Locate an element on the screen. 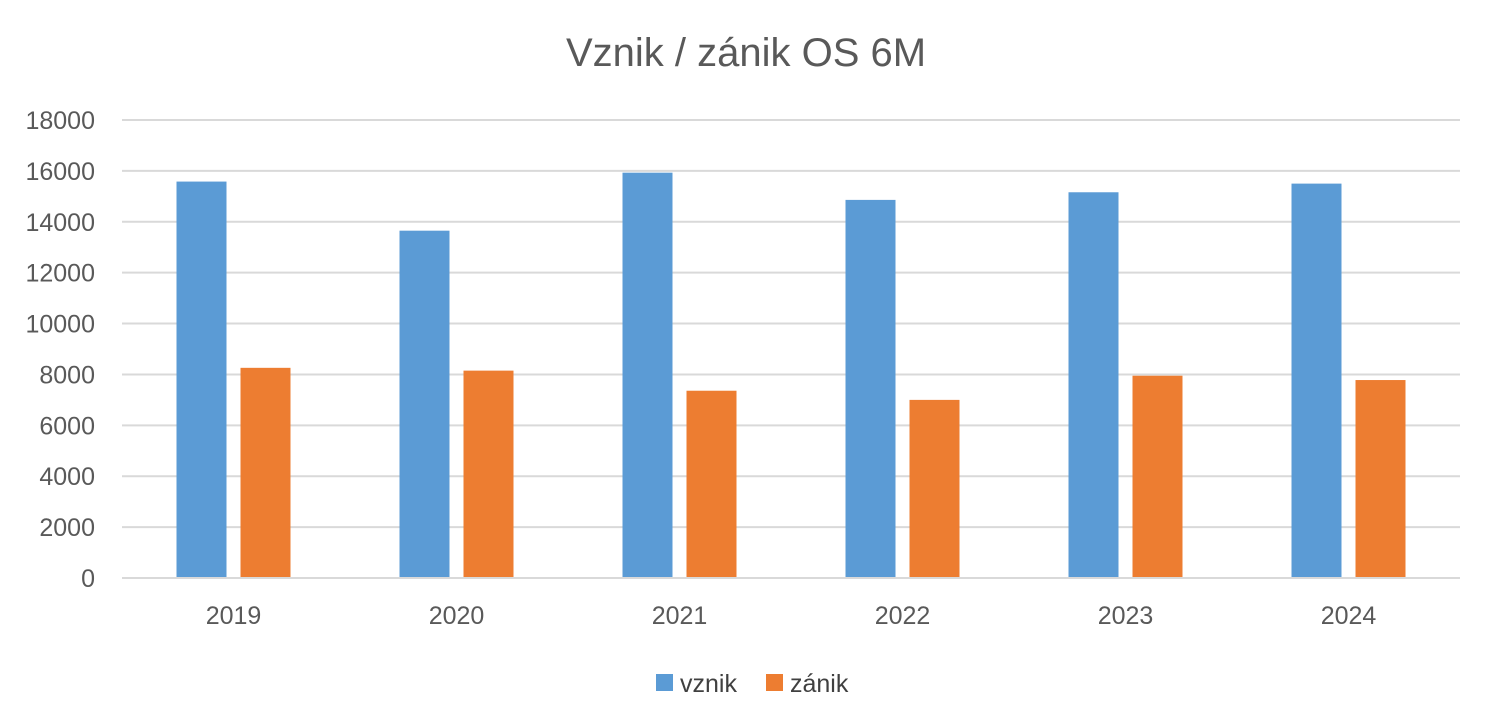  legend-label: zánik is located at coordinates (819, 684).